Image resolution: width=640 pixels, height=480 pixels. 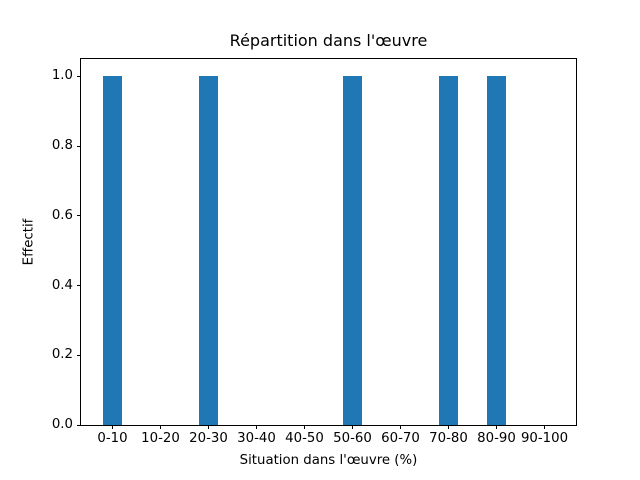 I want to click on y-tick-label: 0.6, so click(x=62, y=215).